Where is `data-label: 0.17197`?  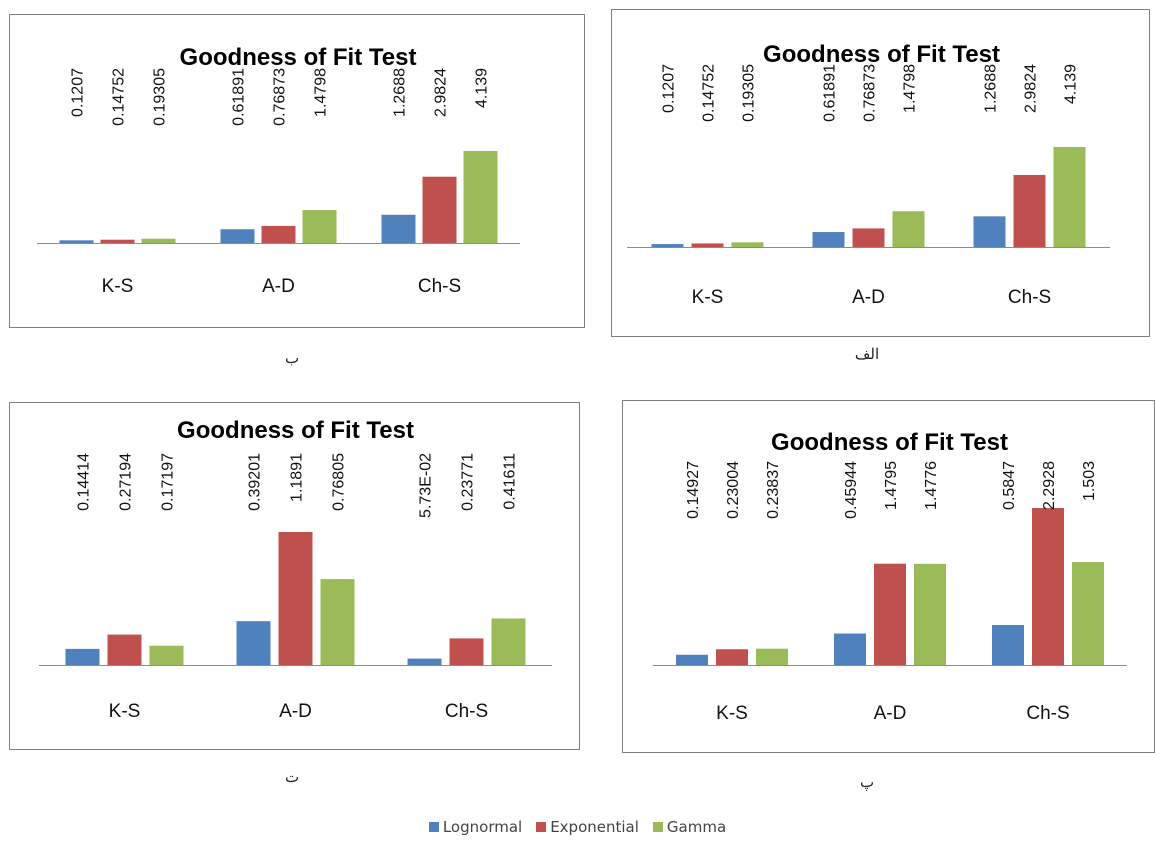
data-label: 0.17197 is located at coordinates (168, 482).